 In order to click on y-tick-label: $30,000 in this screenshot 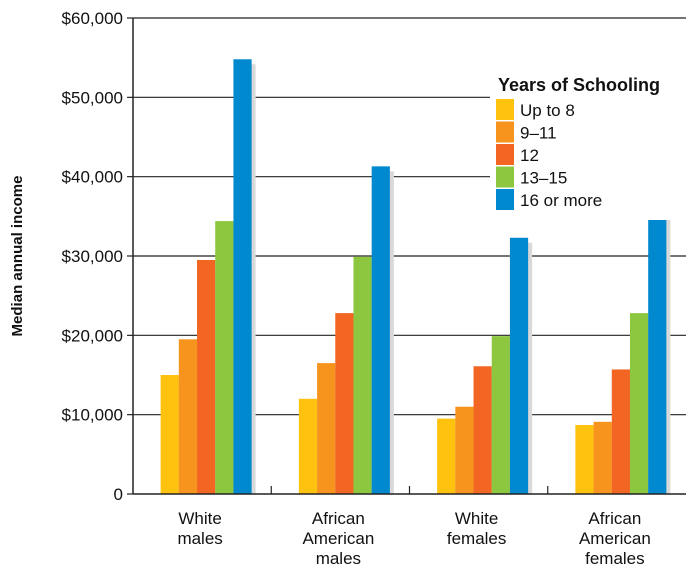, I will do `click(92, 256)`.